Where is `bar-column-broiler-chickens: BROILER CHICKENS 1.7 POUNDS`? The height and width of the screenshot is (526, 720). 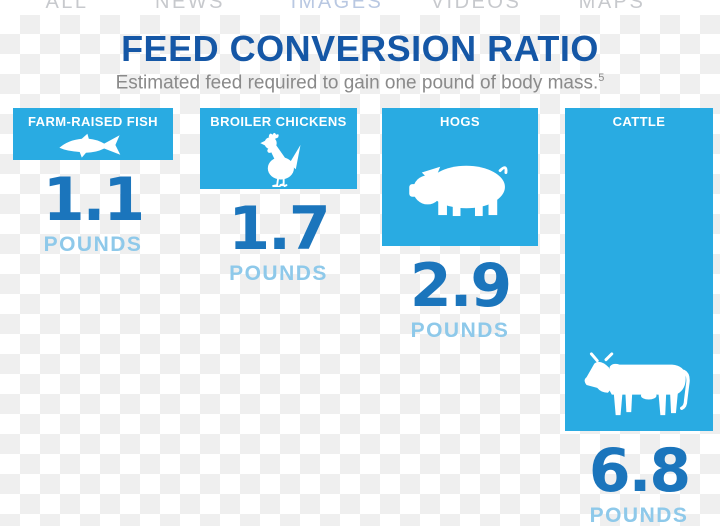 bar-column-broiler-chickens: BROILER CHICKENS 1.7 POUNDS is located at coordinates (278, 197).